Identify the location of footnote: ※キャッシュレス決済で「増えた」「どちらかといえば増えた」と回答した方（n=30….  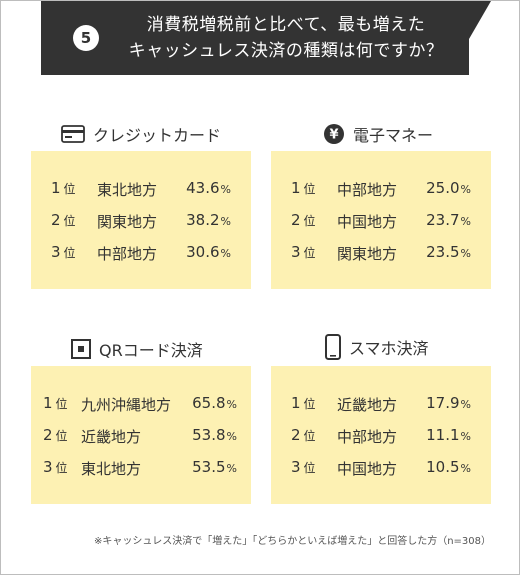
(292, 541).